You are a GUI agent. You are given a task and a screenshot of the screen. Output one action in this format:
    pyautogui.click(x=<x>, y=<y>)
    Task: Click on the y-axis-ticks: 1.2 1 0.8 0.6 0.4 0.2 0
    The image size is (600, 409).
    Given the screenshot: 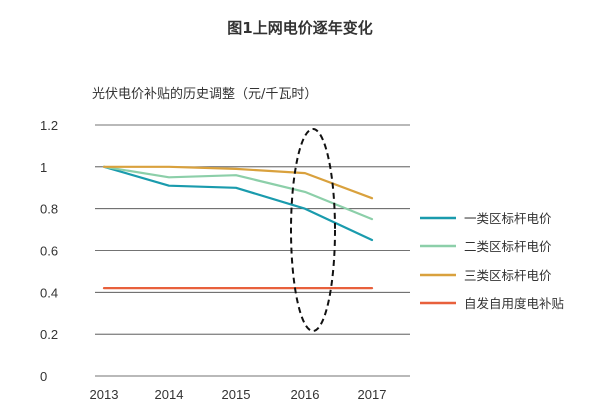 What is the action you would take?
    pyautogui.click(x=49, y=251)
    